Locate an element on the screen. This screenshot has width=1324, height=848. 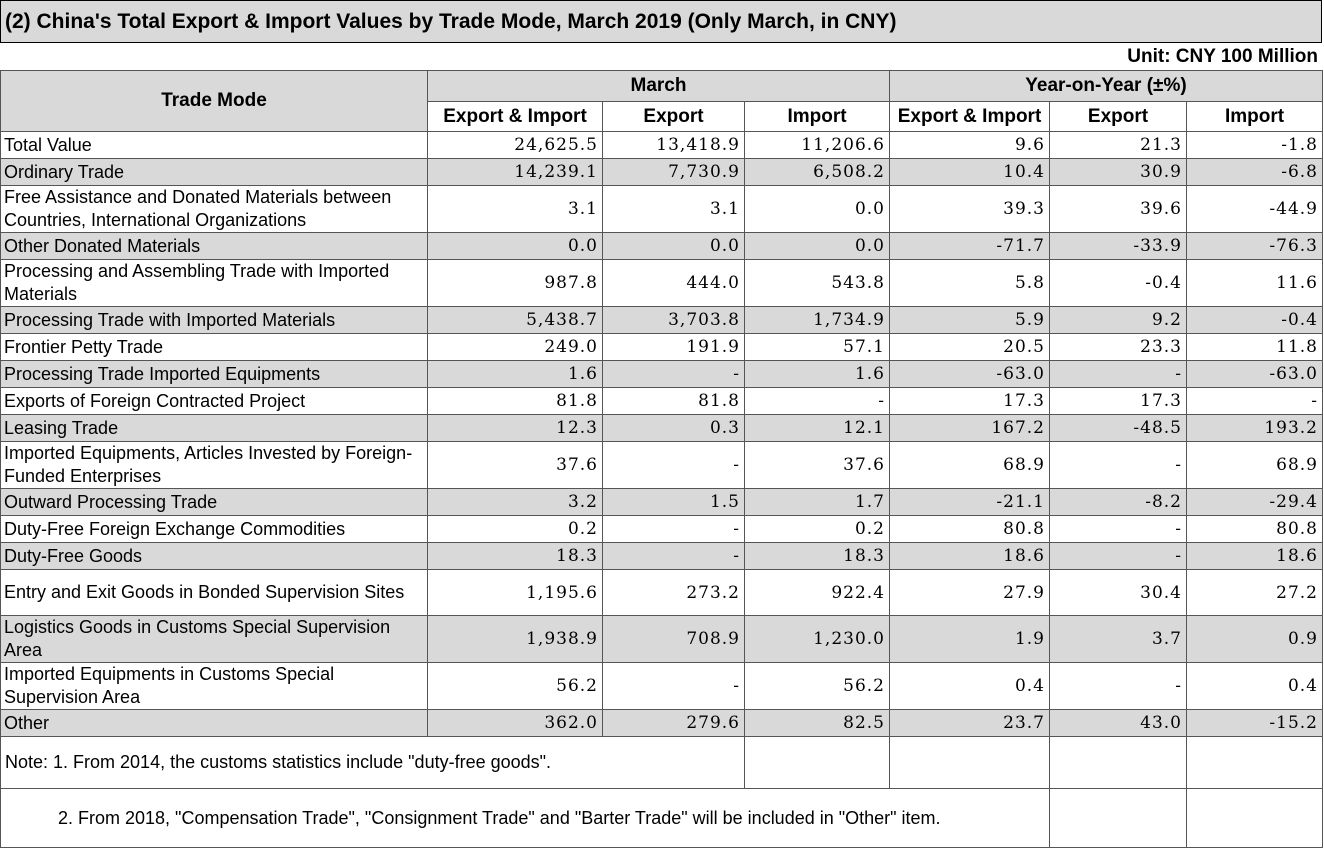
value-cell: 24,625.5 is located at coordinates (515, 145).